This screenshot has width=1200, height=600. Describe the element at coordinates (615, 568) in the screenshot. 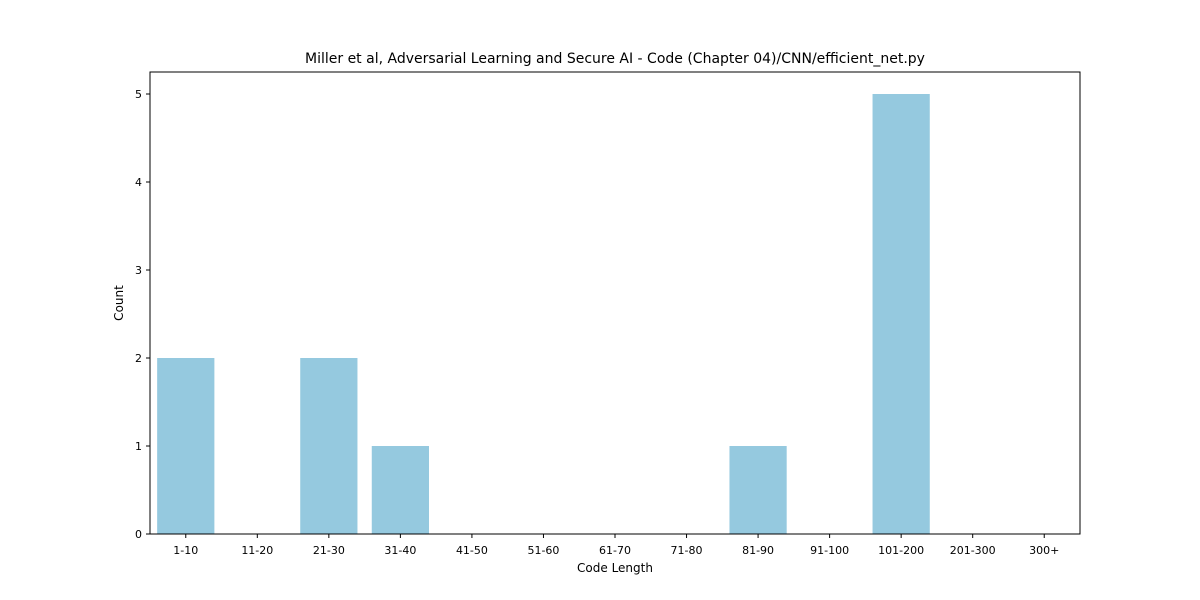

I see `x-axis-label: Code Length` at that location.